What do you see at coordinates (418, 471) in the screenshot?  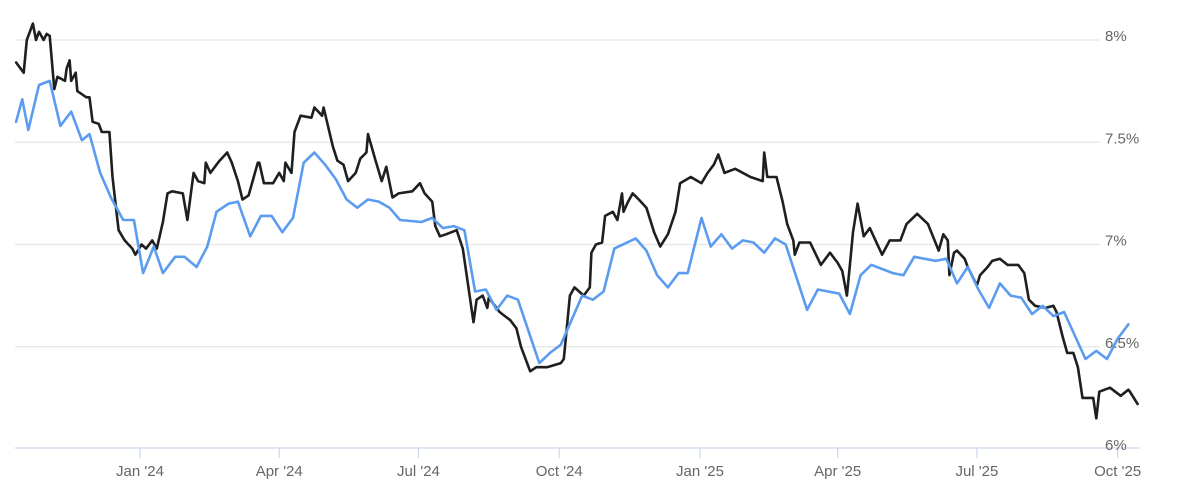 I see `x-tick-label: Jul '24` at bounding box center [418, 471].